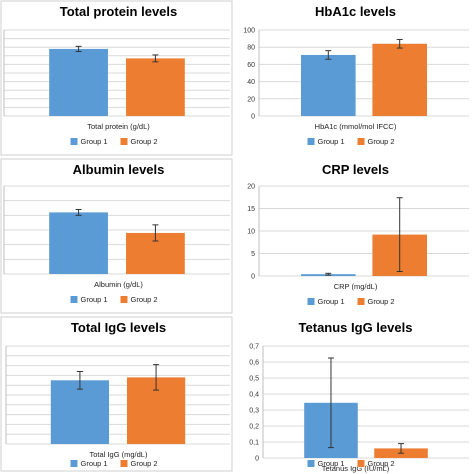  What do you see at coordinates (251, 82) in the screenshot?
I see `y-tick-label: 40` at bounding box center [251, 82].